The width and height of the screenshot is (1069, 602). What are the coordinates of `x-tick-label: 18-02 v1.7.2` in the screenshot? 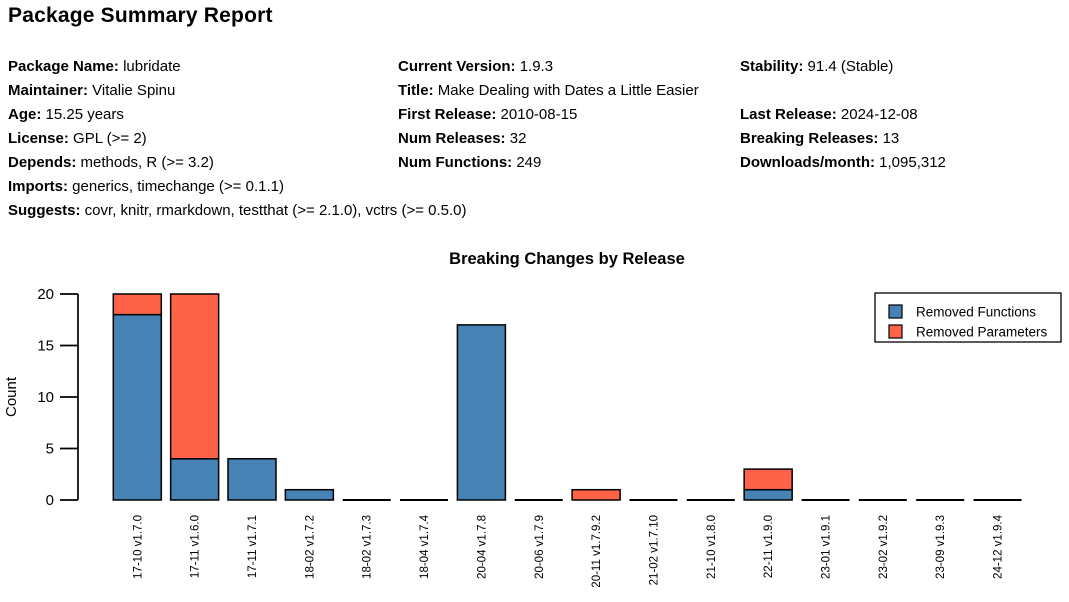 It's located at (310, 547).